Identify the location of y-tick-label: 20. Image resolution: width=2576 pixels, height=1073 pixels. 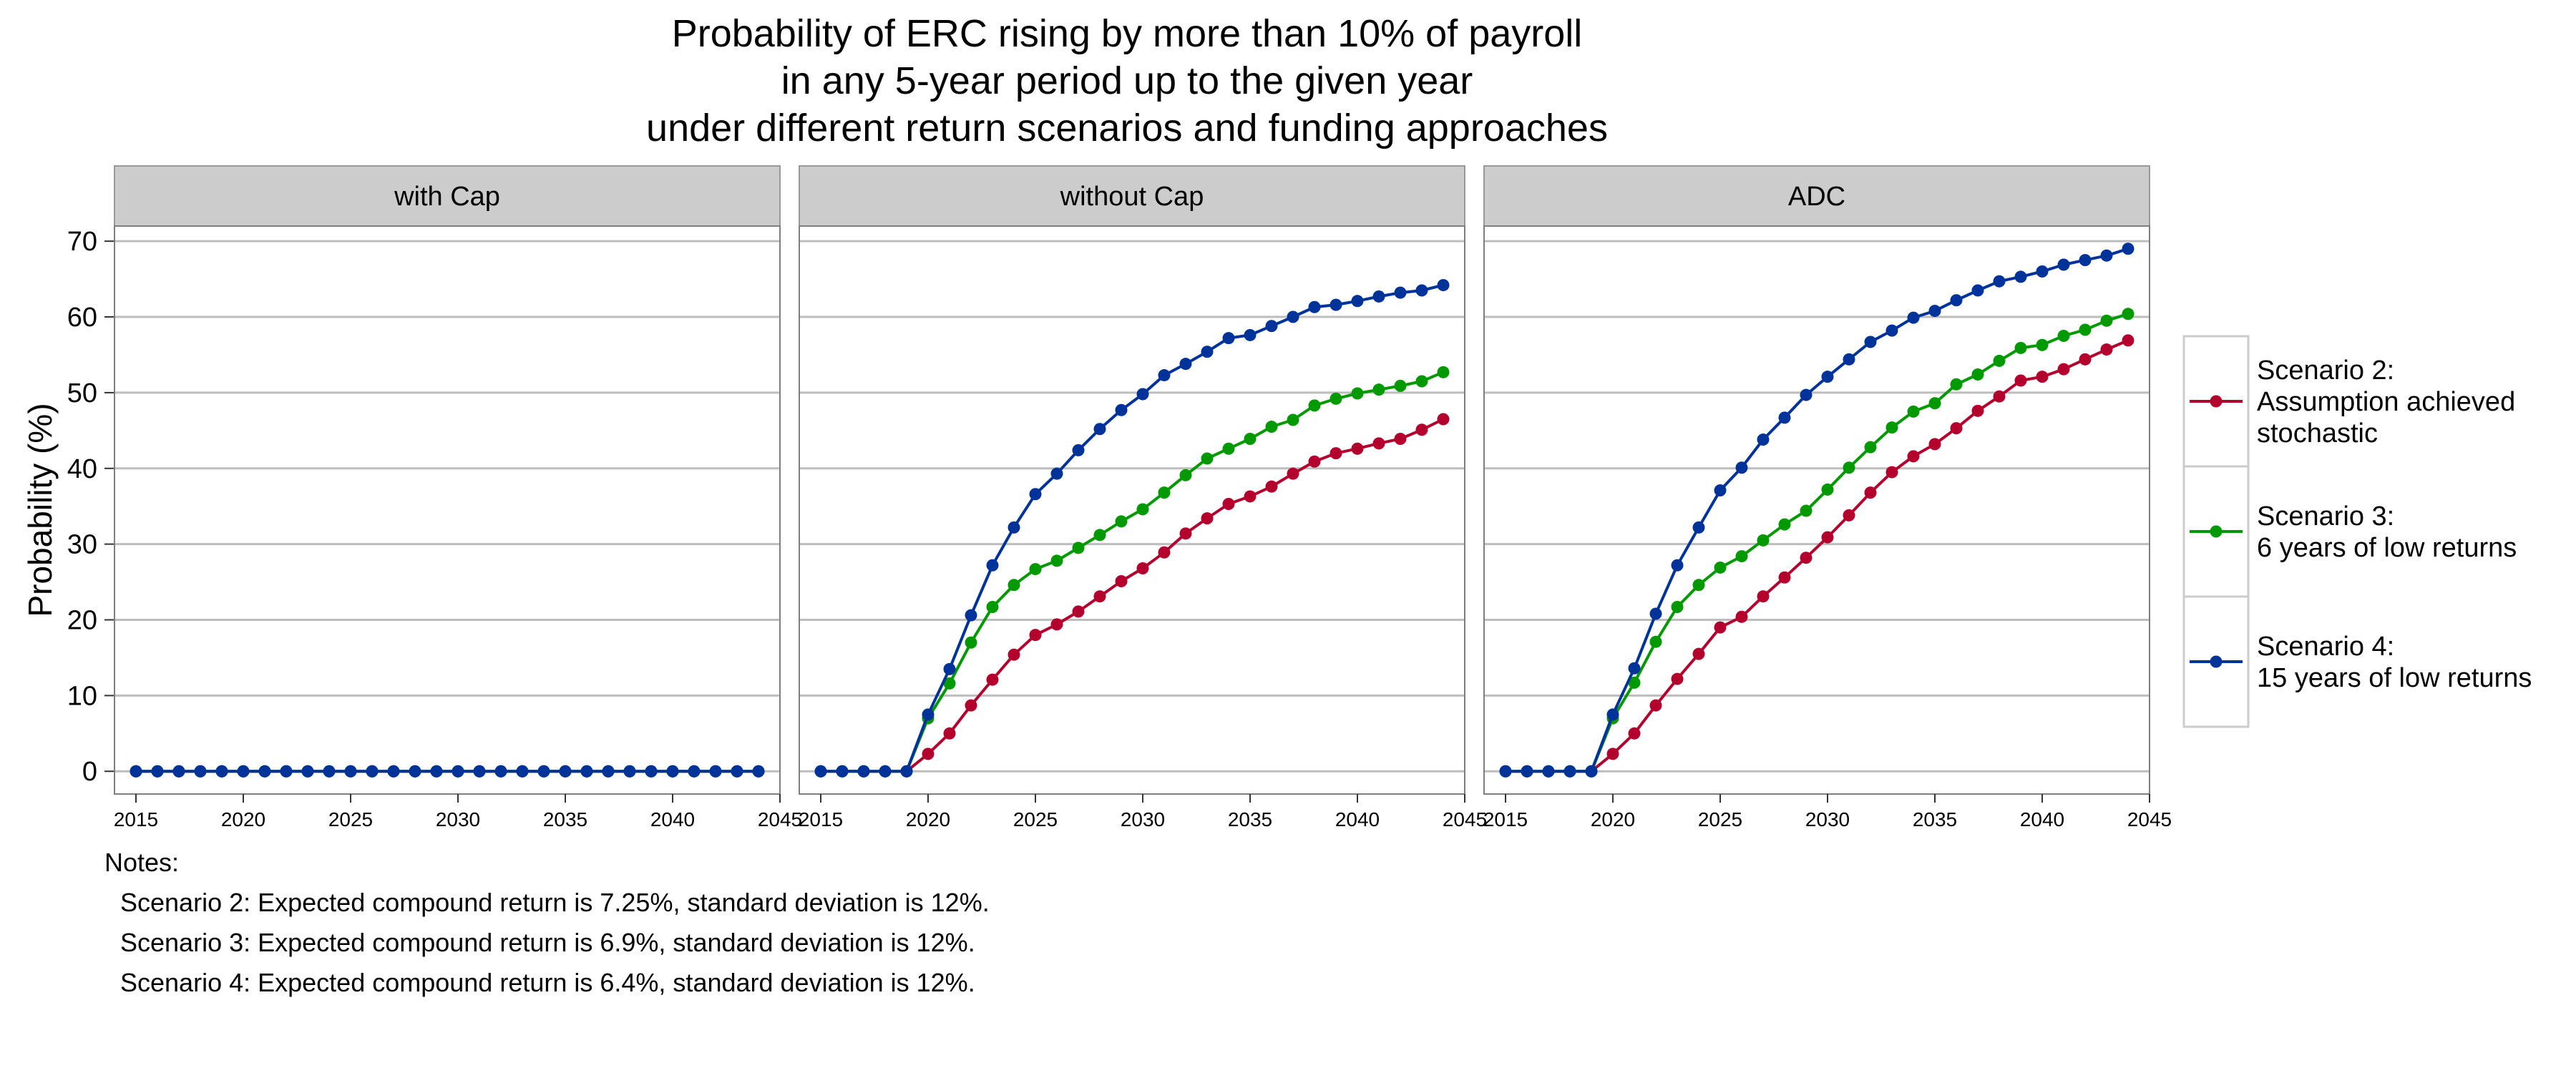
(82, 621).